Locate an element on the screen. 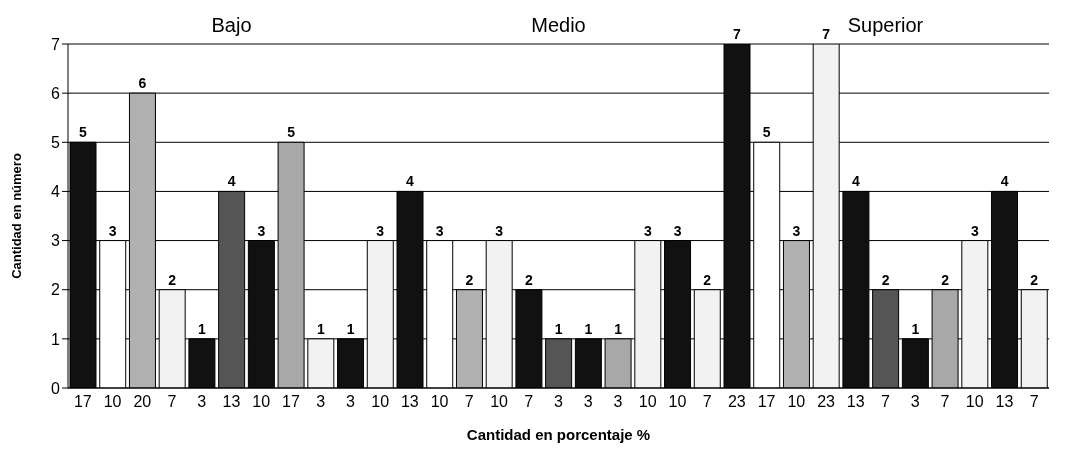  data-label: 6 is located at coordinates (142, 83).